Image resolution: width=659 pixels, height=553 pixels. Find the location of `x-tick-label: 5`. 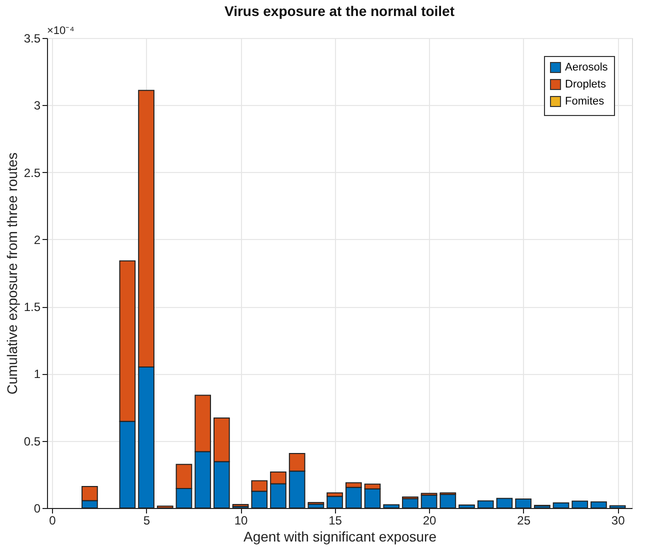

x-tick-label: 5 is located at coordinates (146, 521).